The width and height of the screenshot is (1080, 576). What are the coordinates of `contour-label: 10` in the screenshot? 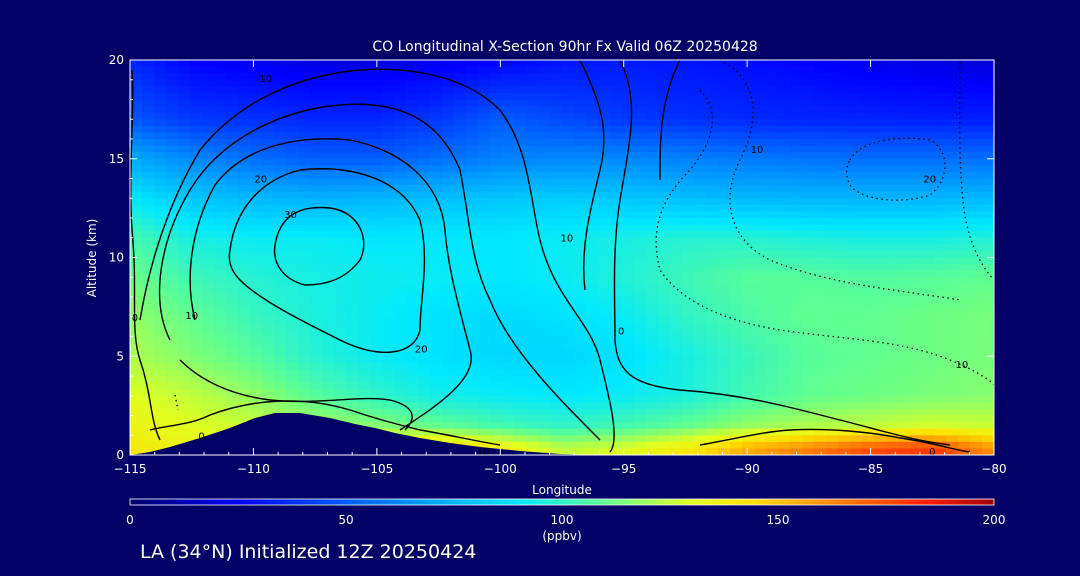 It's located at (483, 452).